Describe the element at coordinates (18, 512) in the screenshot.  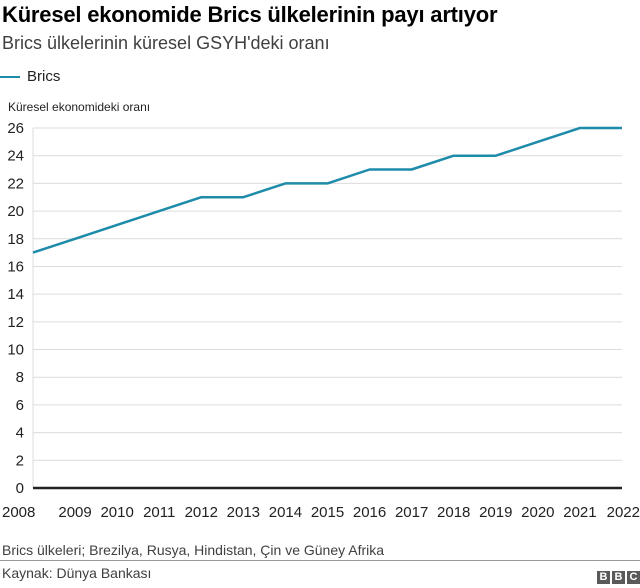
I see `x-tick-label: 2008` at that location.